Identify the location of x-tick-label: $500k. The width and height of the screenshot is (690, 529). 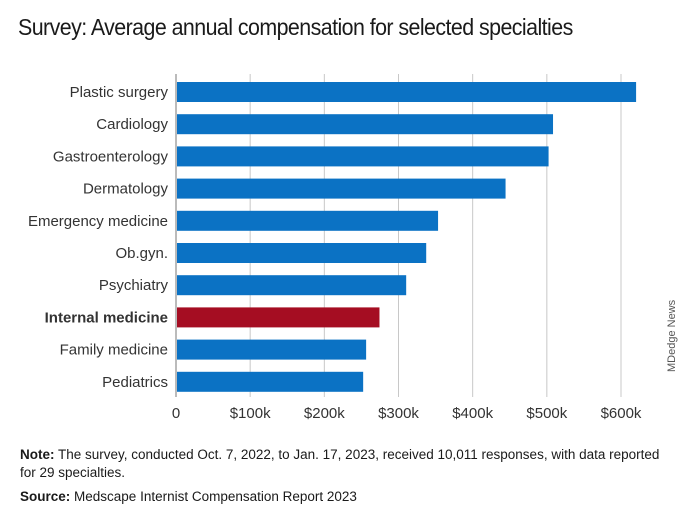
(546, 413).